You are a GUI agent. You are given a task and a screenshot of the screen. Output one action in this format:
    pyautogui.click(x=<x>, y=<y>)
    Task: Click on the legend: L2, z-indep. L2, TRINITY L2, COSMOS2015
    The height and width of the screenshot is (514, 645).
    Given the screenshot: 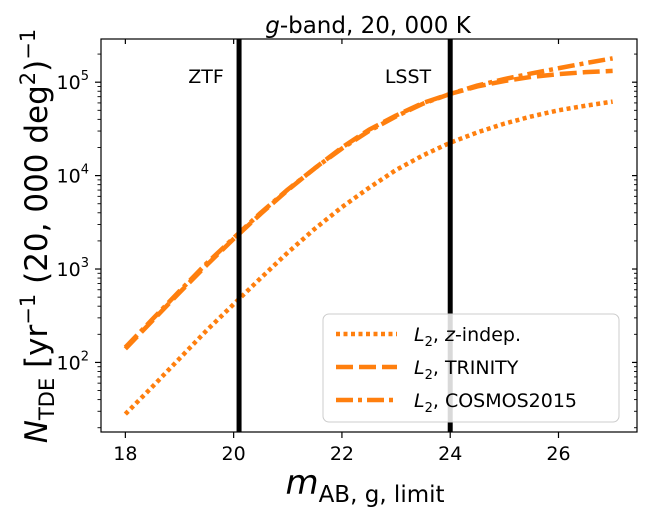 What is the action you would take?
    pyautogui.click(x=471, y=368)
    